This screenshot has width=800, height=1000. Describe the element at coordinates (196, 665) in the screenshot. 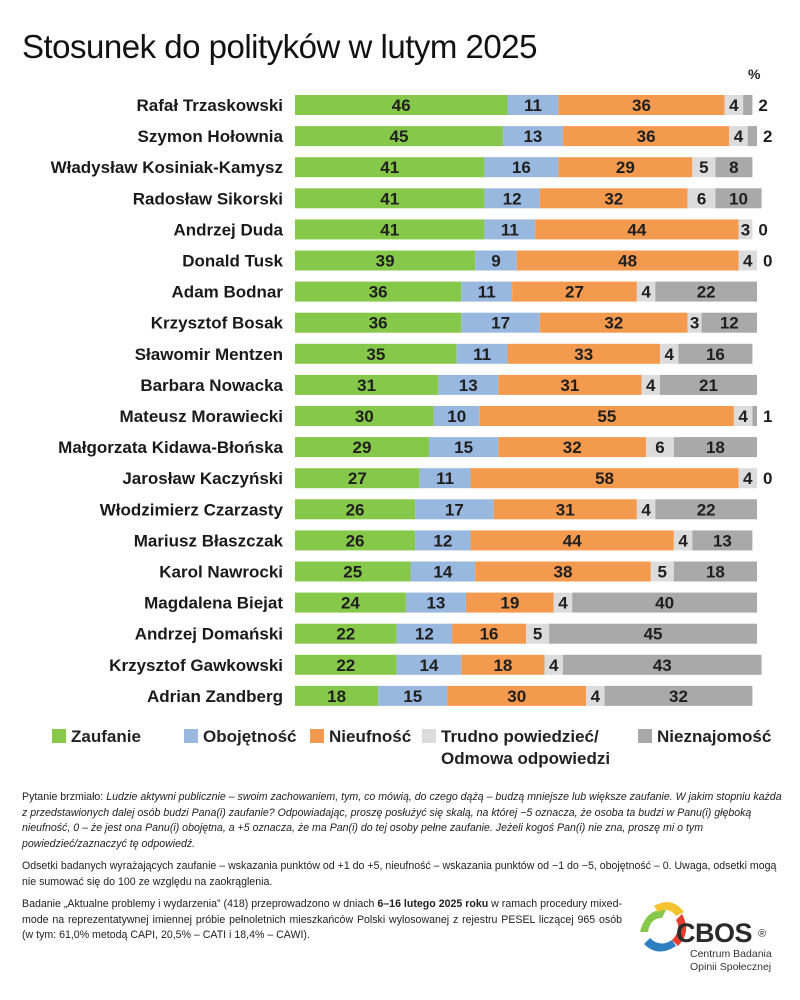

I see `category-label: Krzysztof Gawkowski` at that location.